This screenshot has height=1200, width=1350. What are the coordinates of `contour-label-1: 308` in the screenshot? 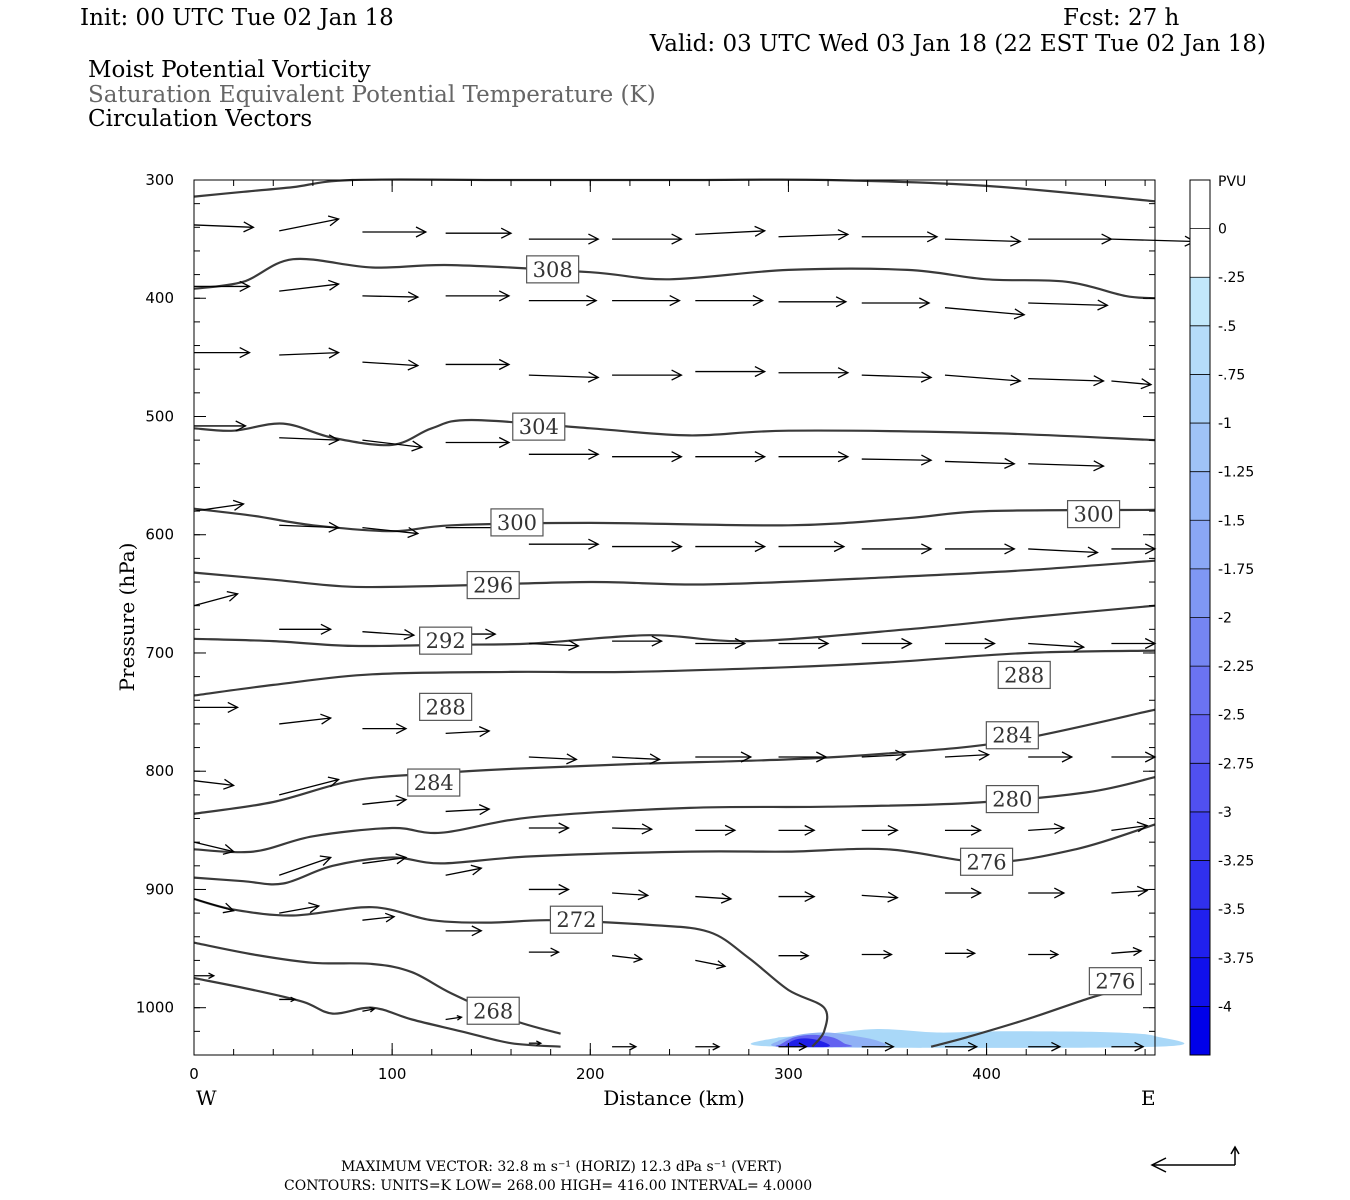 It's located at (553, 269).